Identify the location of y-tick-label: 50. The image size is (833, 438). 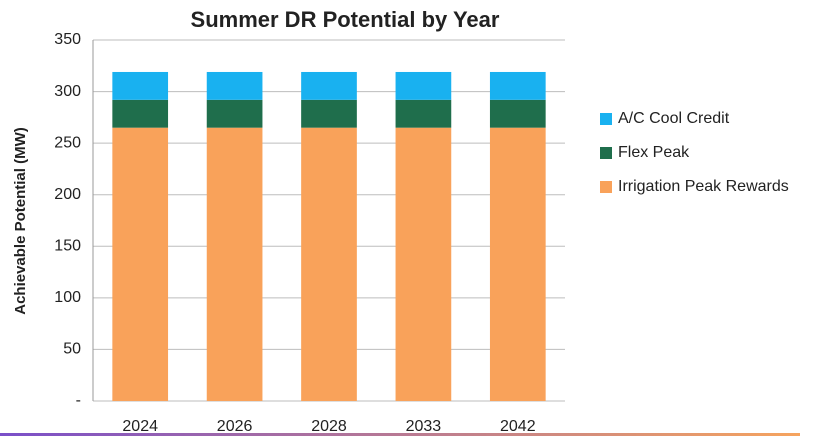
(72, 349).